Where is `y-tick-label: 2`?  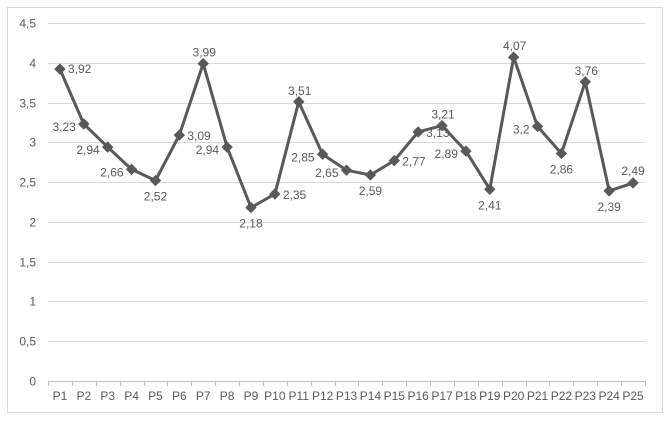
y-tick-label: 2 is located at coordinates (32, 223).